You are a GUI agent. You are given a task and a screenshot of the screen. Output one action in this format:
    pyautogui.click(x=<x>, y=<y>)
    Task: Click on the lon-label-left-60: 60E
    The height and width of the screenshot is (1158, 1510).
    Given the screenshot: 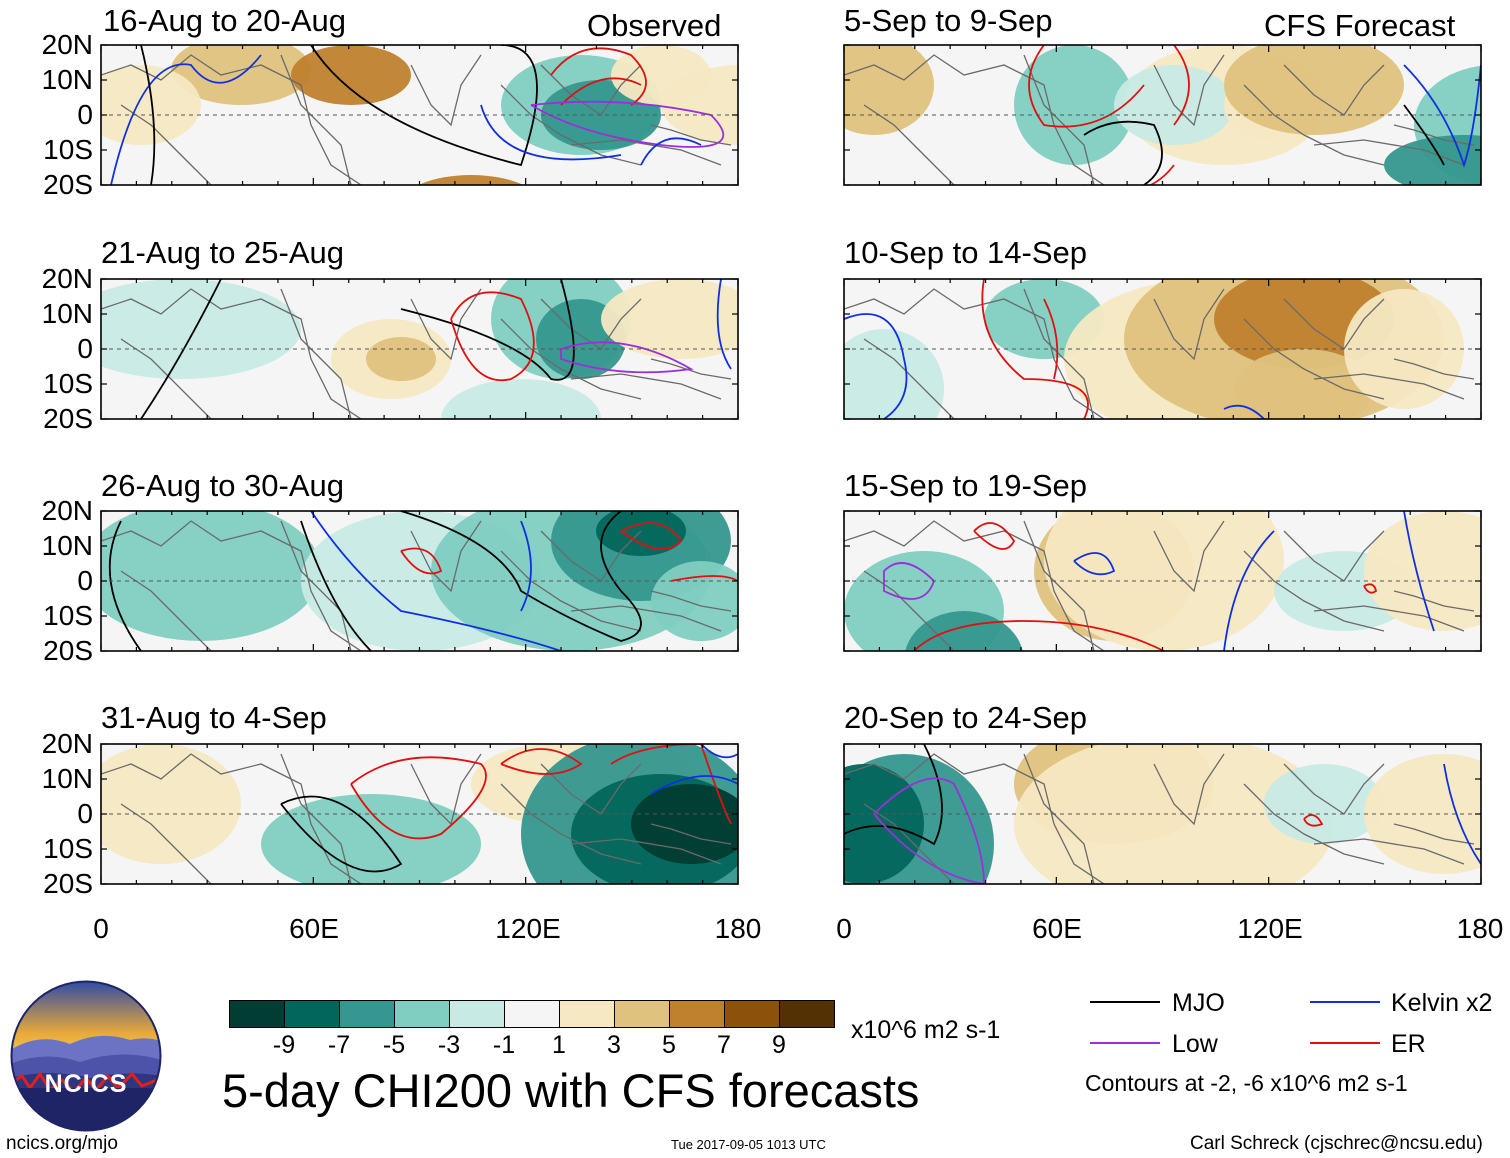 What is the action you would take?
    pyautogui.click(x=314, y=928)
    